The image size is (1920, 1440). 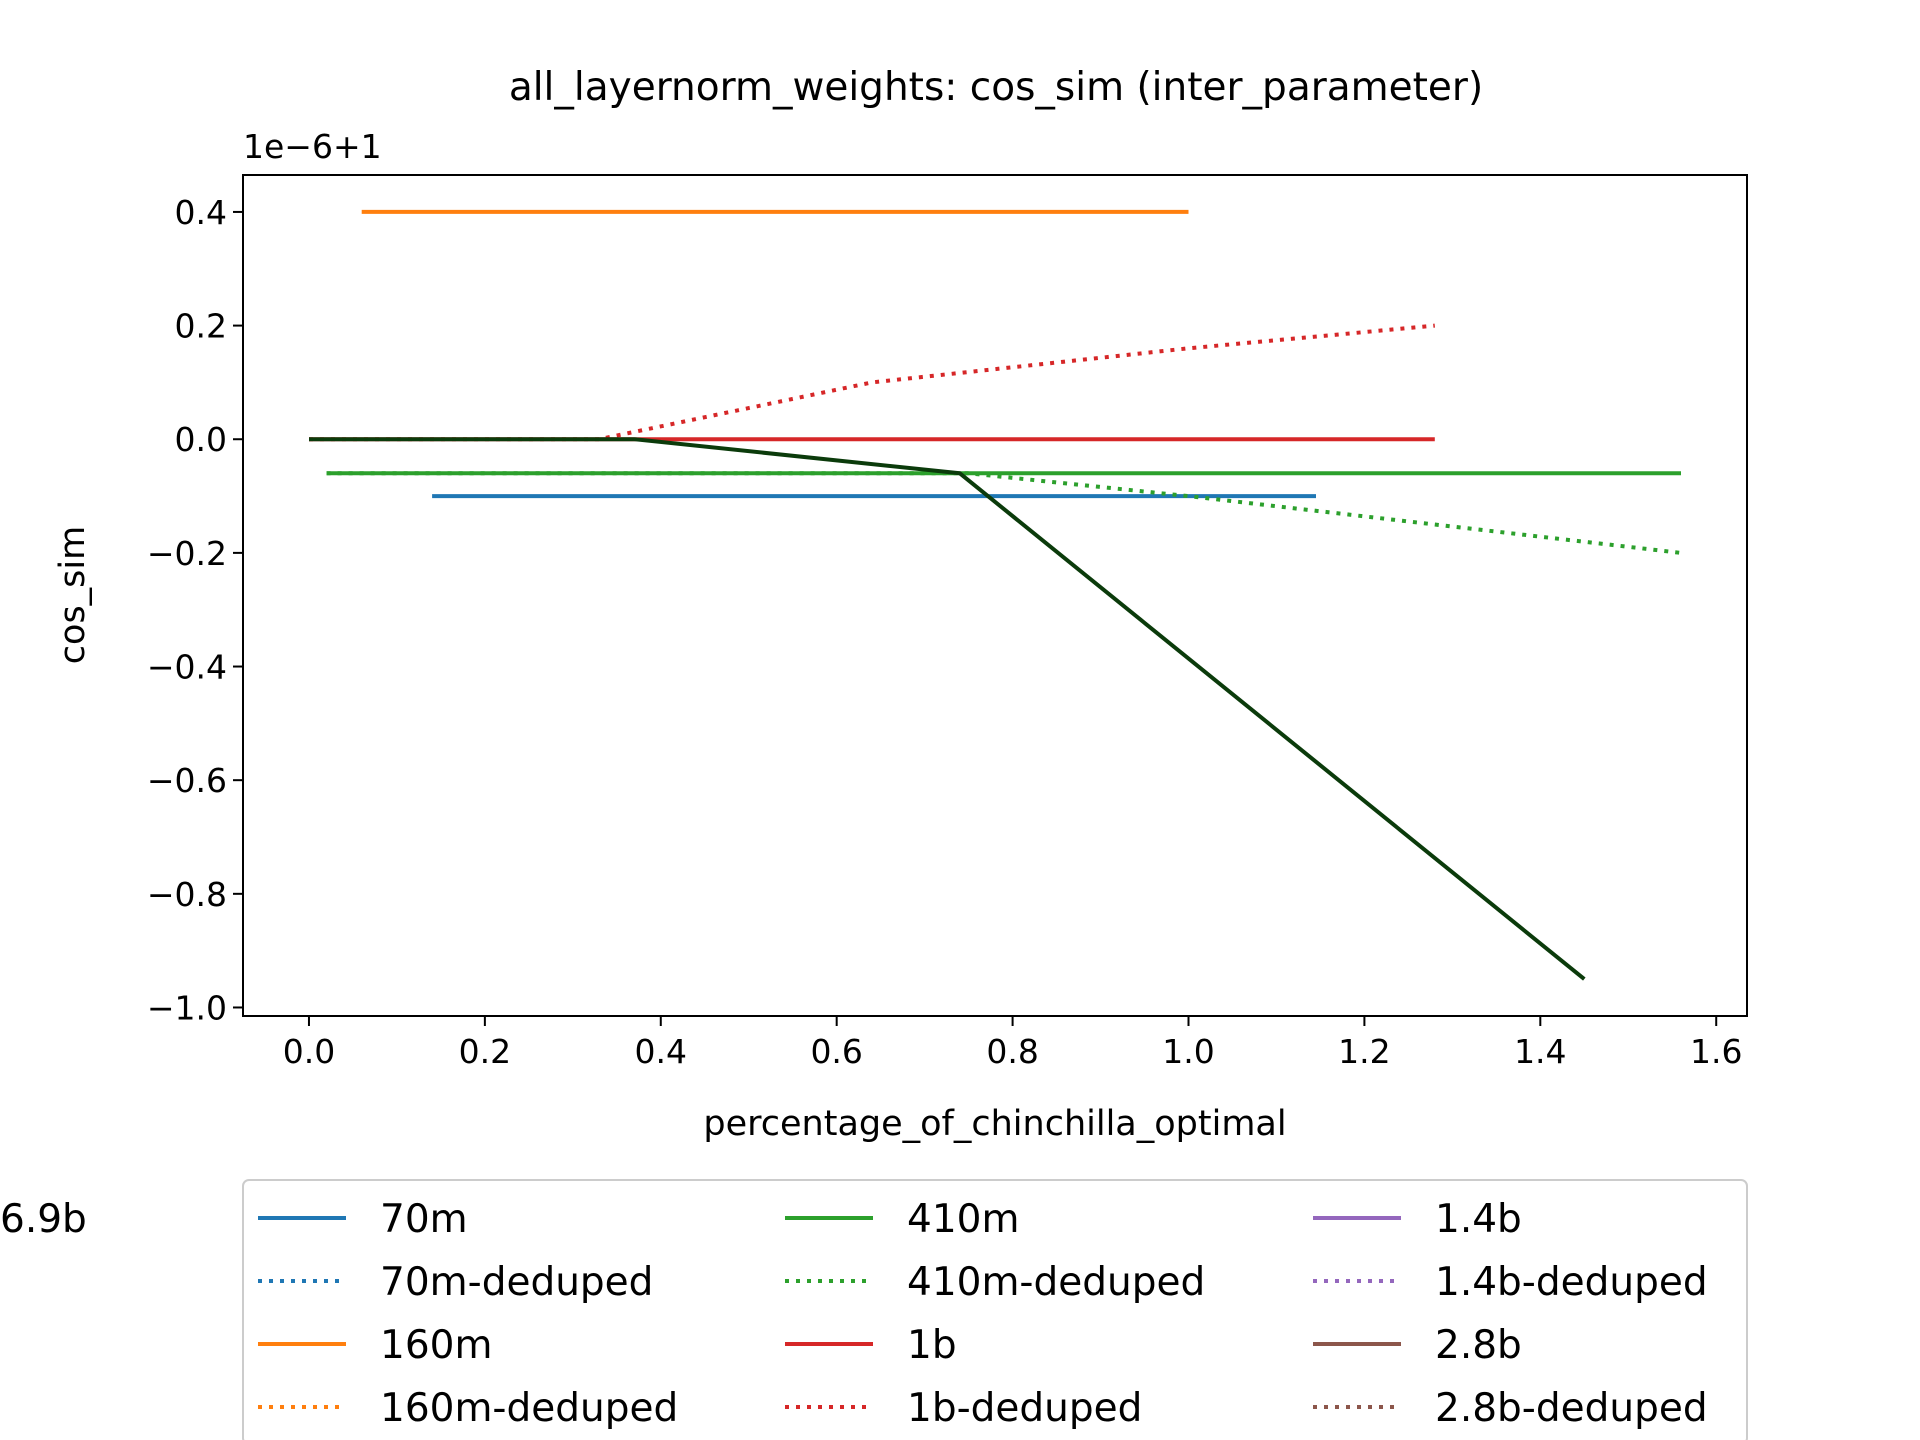 I want to click on legend-label-2-8b: 2.8b, so click(x=1478, y=1345).